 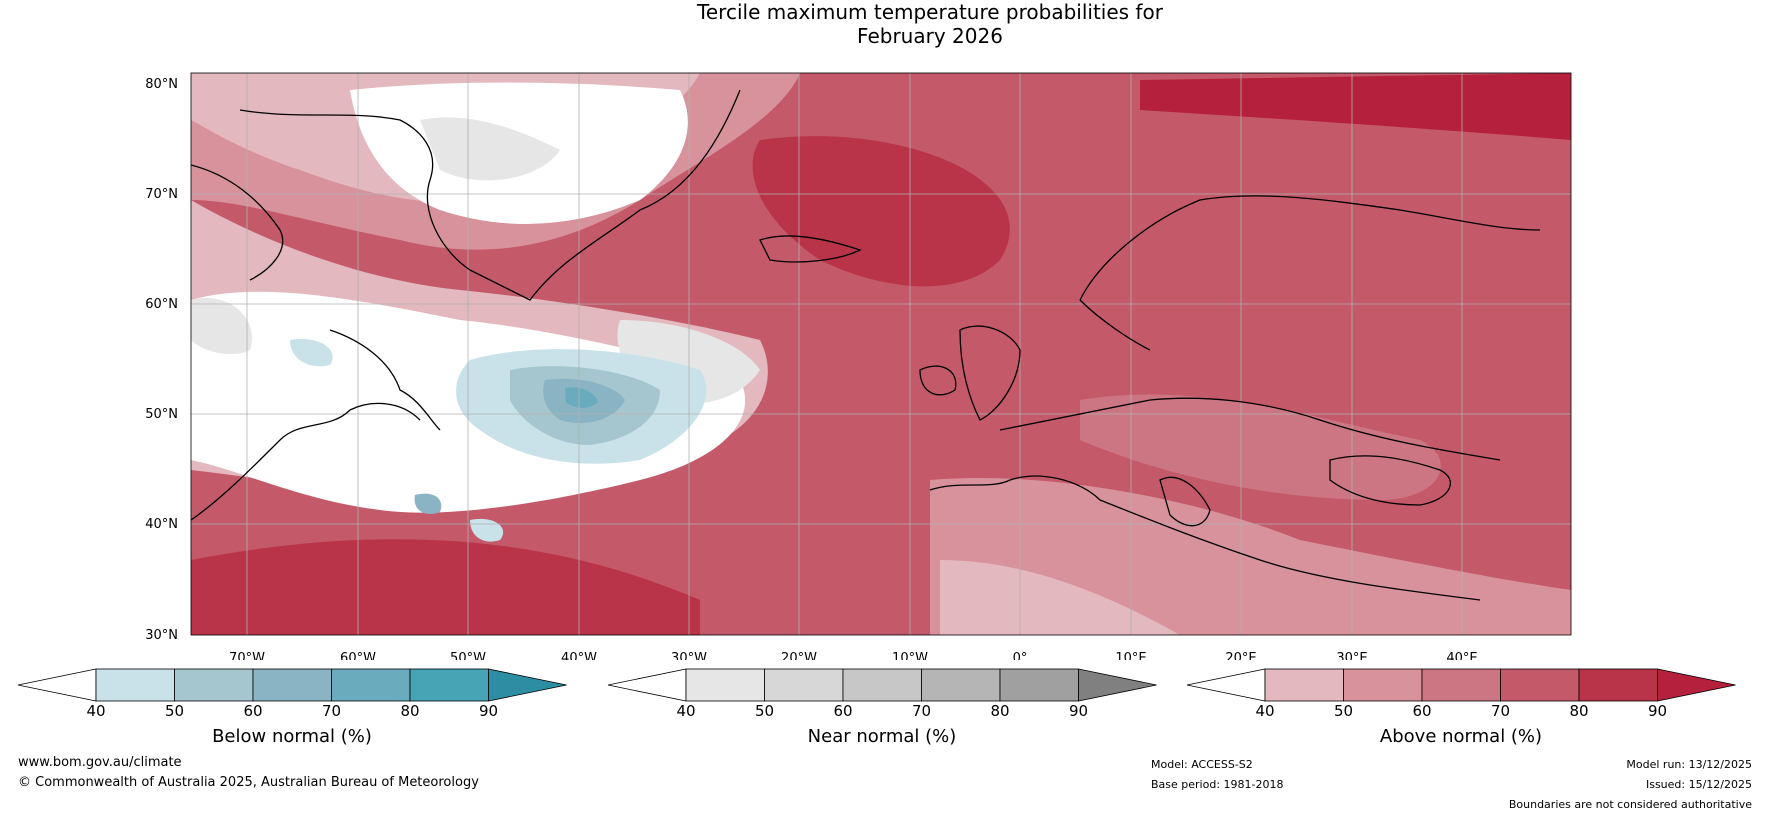 What do you see at coordinates (1130, 655) in the screenshot?
I see `lon-label-10e: 10°E` at bounding box center [1130, 655].